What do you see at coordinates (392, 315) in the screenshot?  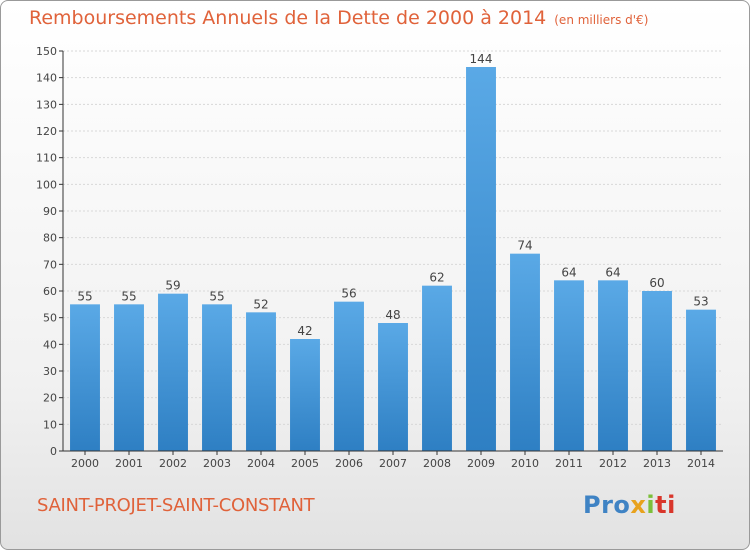 I see `bar-value-label: 48` at bounding box center [392, 315].